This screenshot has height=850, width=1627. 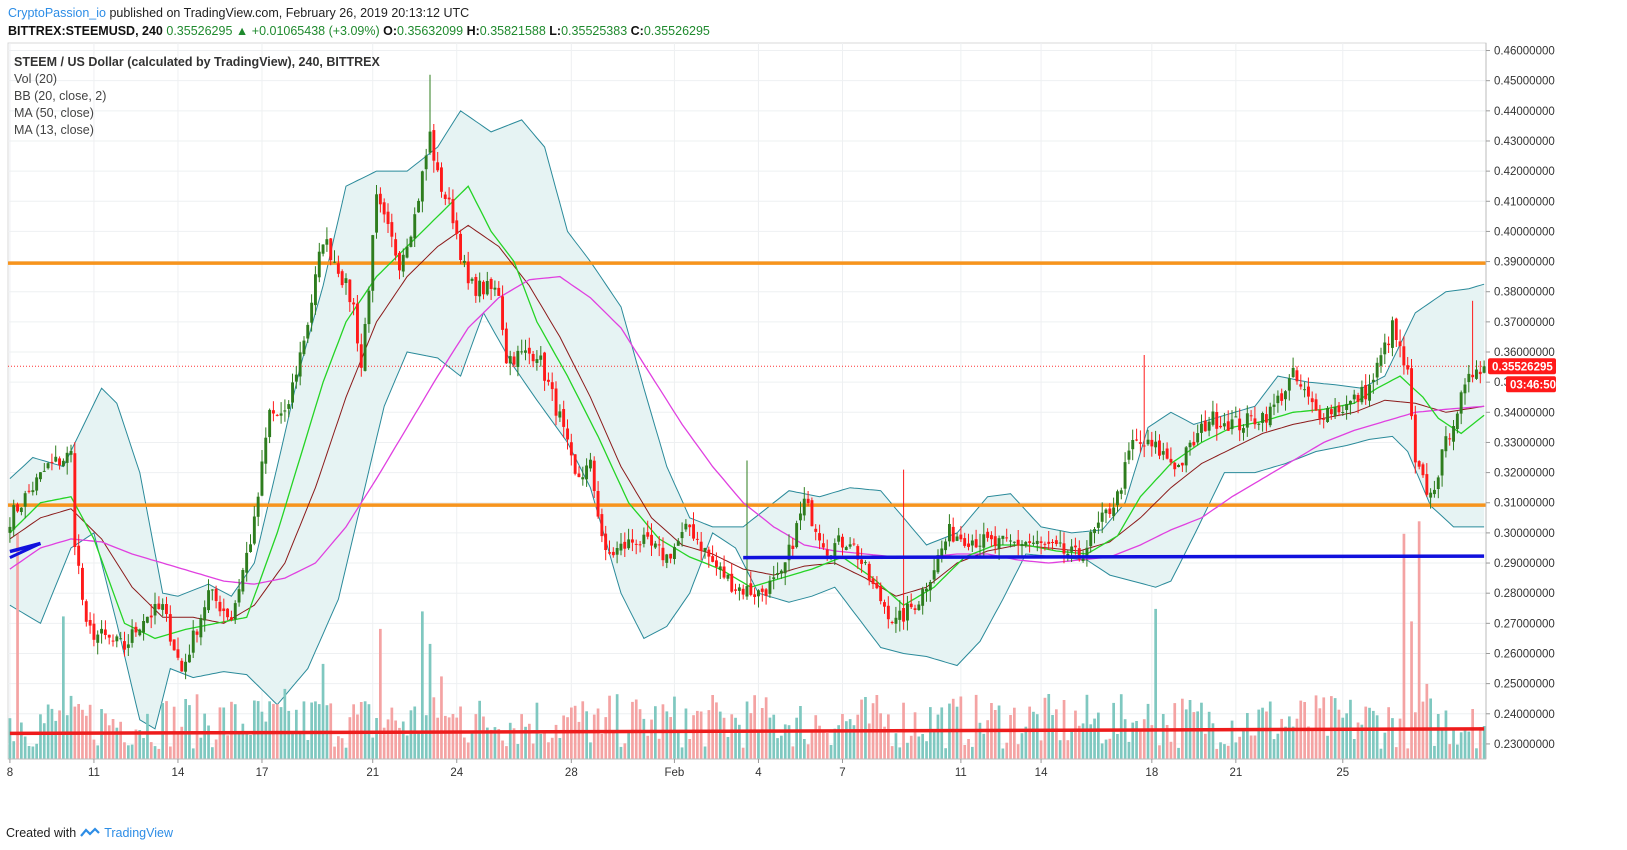 What do you see at coordinates (555, 31) in the screenshot?
I see `low-label: L:` at bounding box center [555, 31].